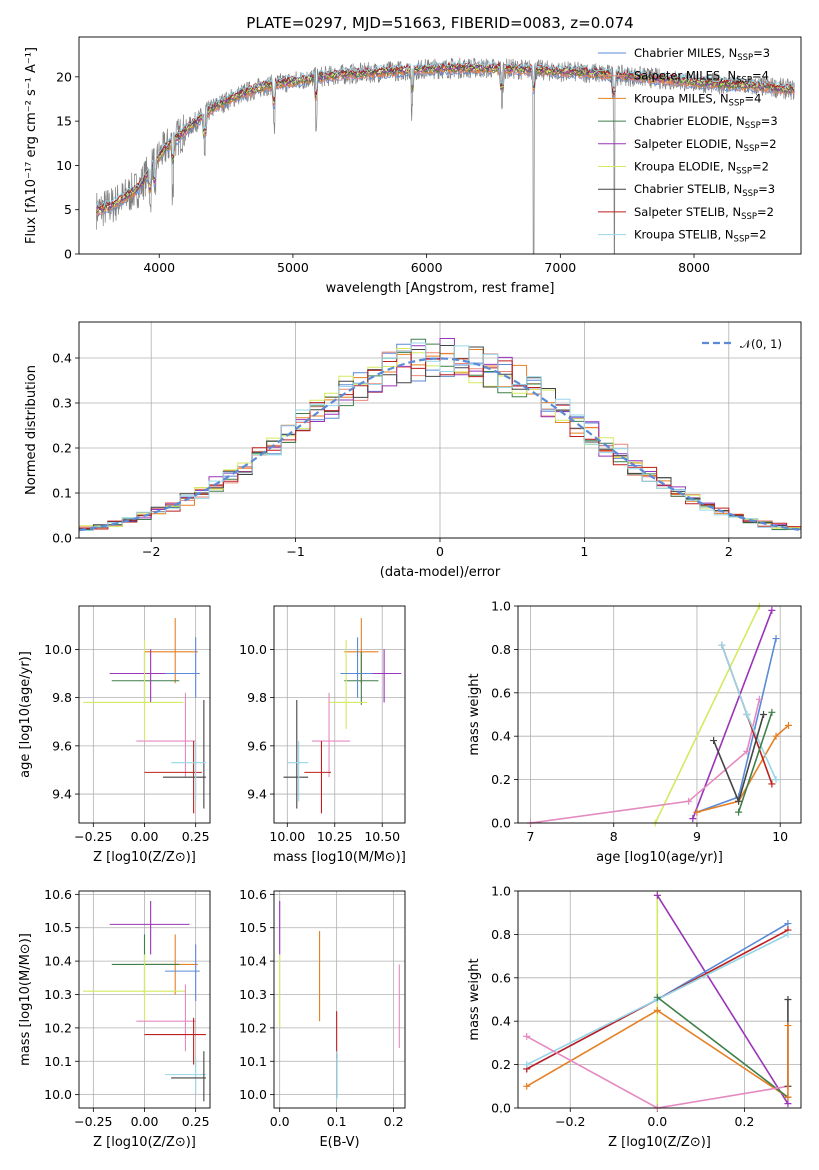 Image resolution: width=819 pixels, height=1170 pixels. I want to click on y-axis-label: Flux [fλ10⁻¹⁷ erg cm⁻² s⁻¹ A⁻¹], so click(31, 145).